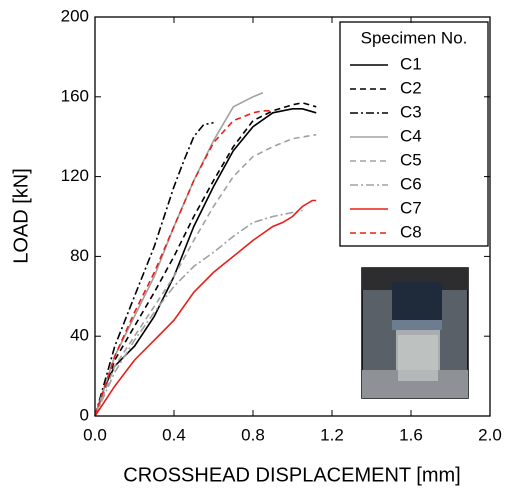  I want to click on legend-title: Specimen No., so click(414, 37).